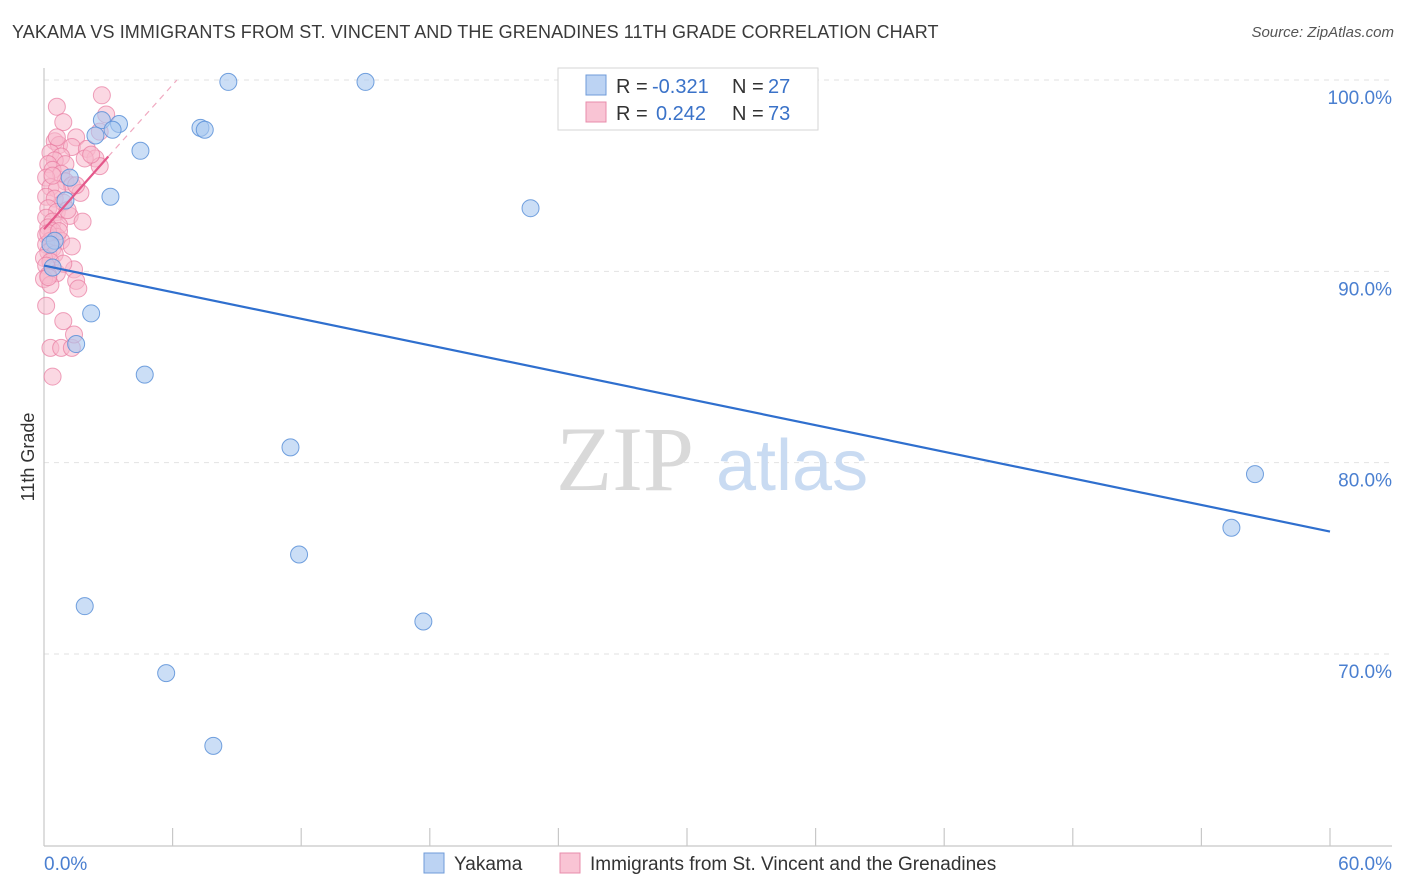 The image size is (1406, 892). Describe the element at coordinates (632, 114) in the screenshot. I see `legend-r-label-2: R =` at that location.